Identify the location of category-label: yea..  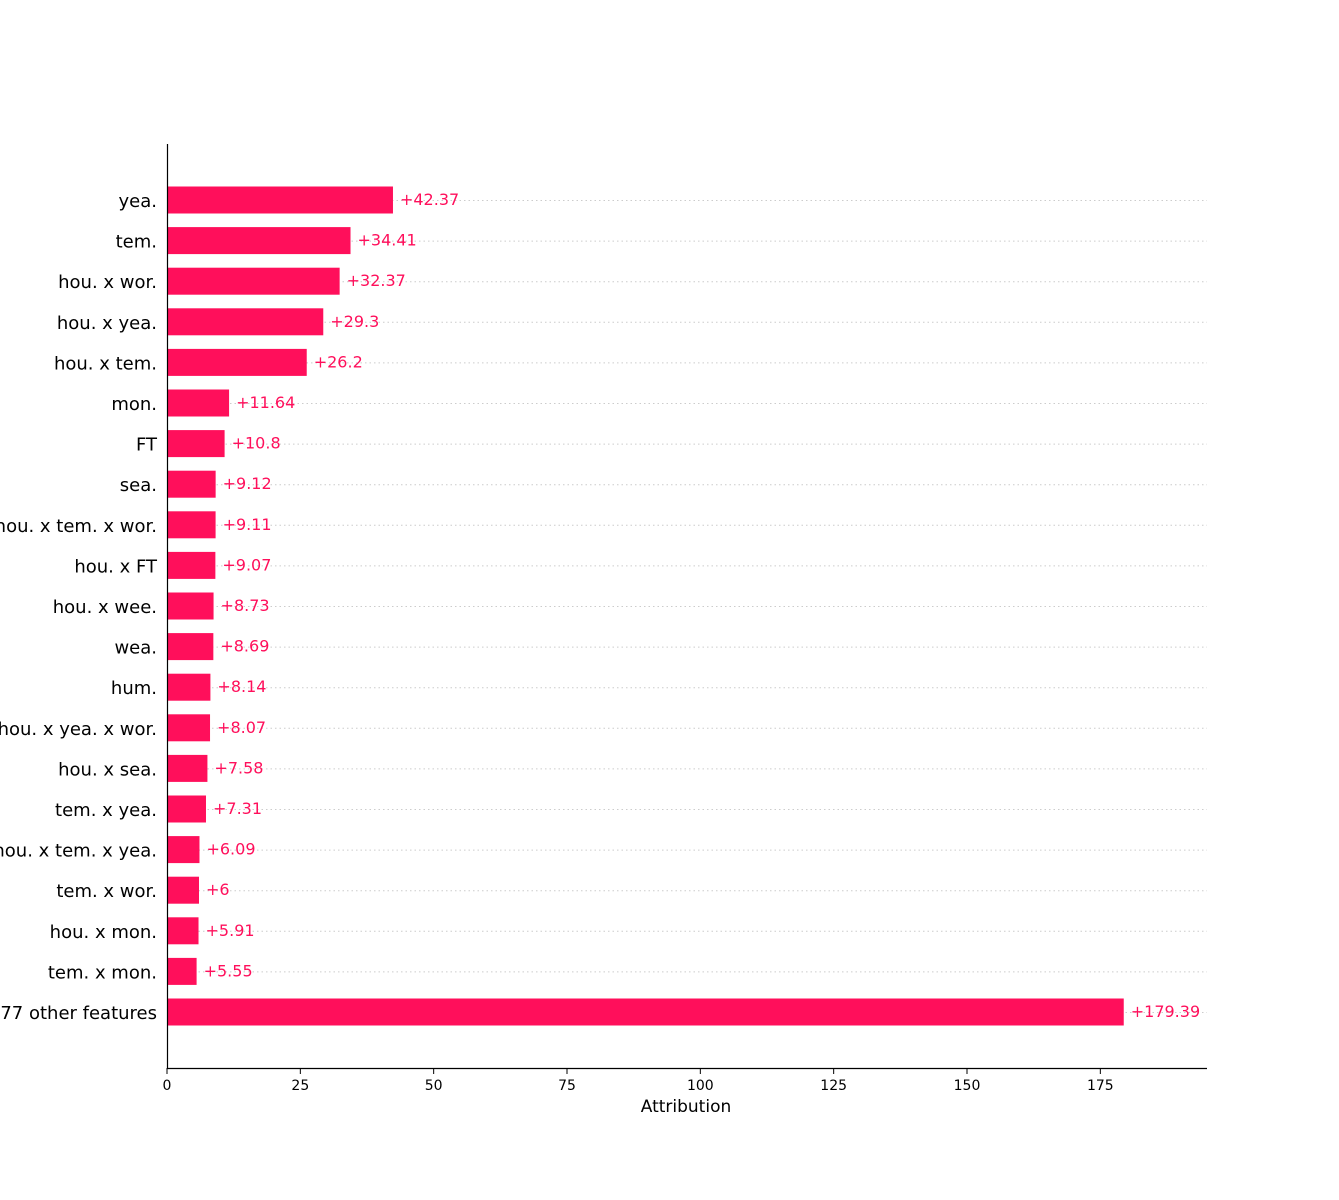
(138, 201).